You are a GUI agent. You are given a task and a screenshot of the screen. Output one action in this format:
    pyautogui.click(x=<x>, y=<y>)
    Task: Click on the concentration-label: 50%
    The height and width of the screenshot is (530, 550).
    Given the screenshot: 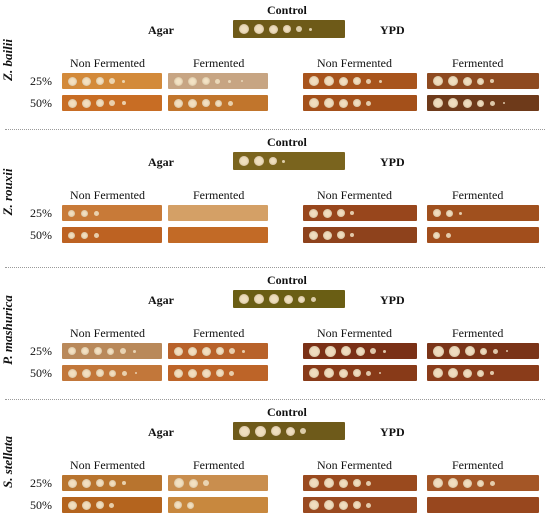 What is the action you would take?
    pyautogui.click(x=41, y=235)
    